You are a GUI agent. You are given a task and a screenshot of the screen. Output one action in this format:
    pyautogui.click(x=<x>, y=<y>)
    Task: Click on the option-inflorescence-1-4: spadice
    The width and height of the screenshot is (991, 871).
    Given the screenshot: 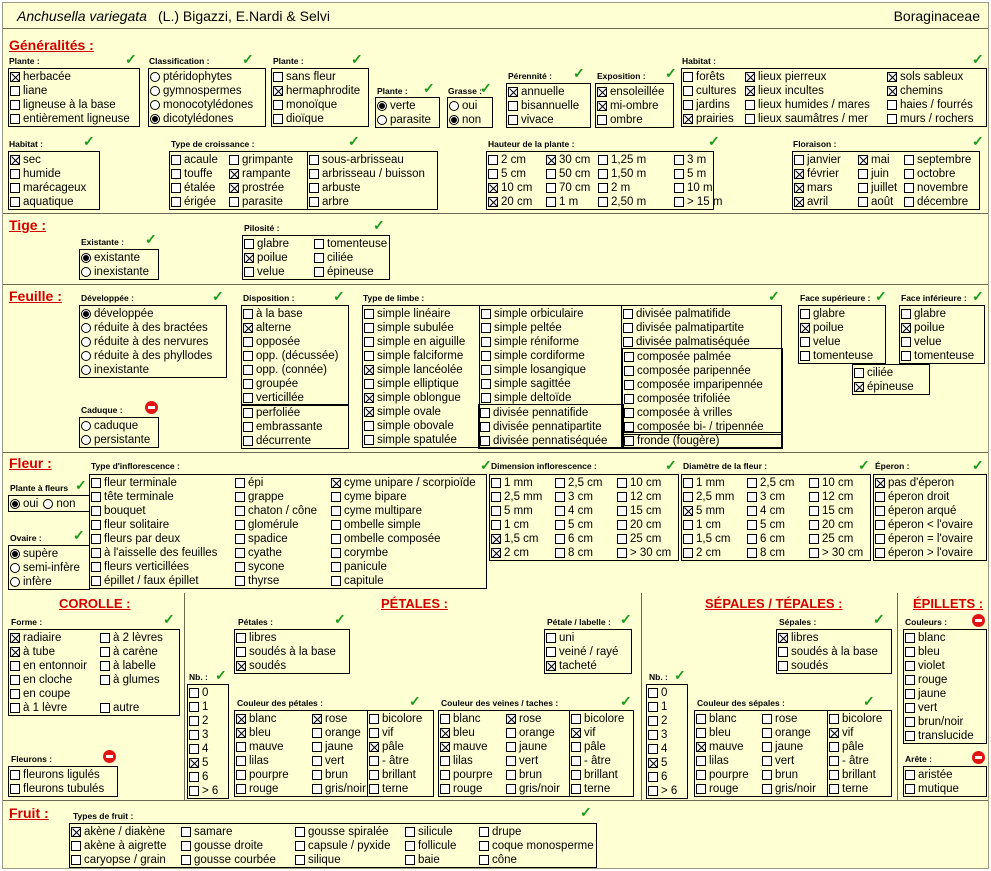 What is the action you would take?
    pyautogui.click(x=282, y=539)
    